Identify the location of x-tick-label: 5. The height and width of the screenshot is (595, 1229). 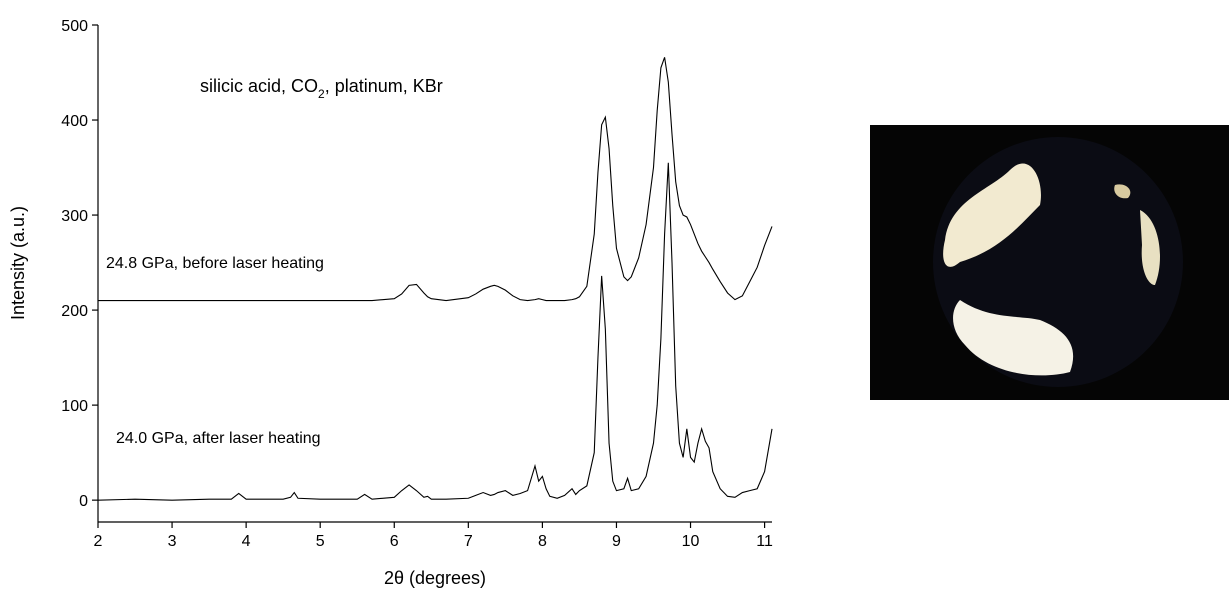
(320, 541).